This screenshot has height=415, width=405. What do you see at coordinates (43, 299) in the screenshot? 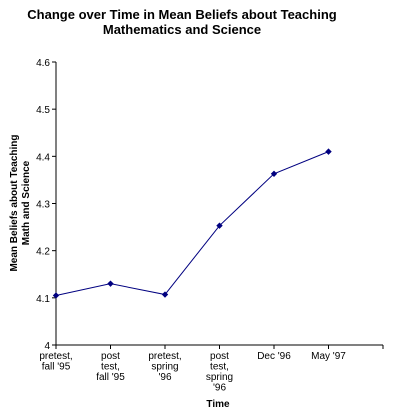
I see `y-tick-label: 4.1` at bounding box center [43, 299].